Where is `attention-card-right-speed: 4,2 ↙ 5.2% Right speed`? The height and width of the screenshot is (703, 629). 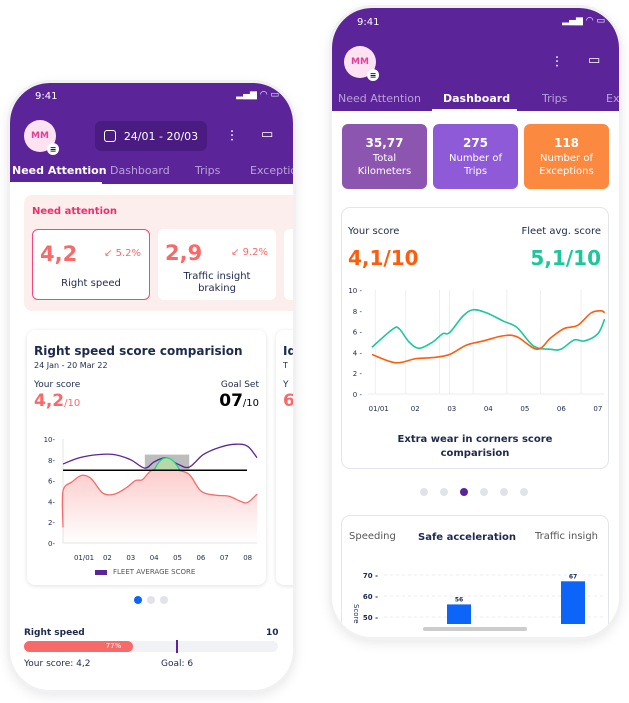
attention-card-right-speed: 4,2 ↙ 5.2% Right speed is located at coordinates (91, 264).